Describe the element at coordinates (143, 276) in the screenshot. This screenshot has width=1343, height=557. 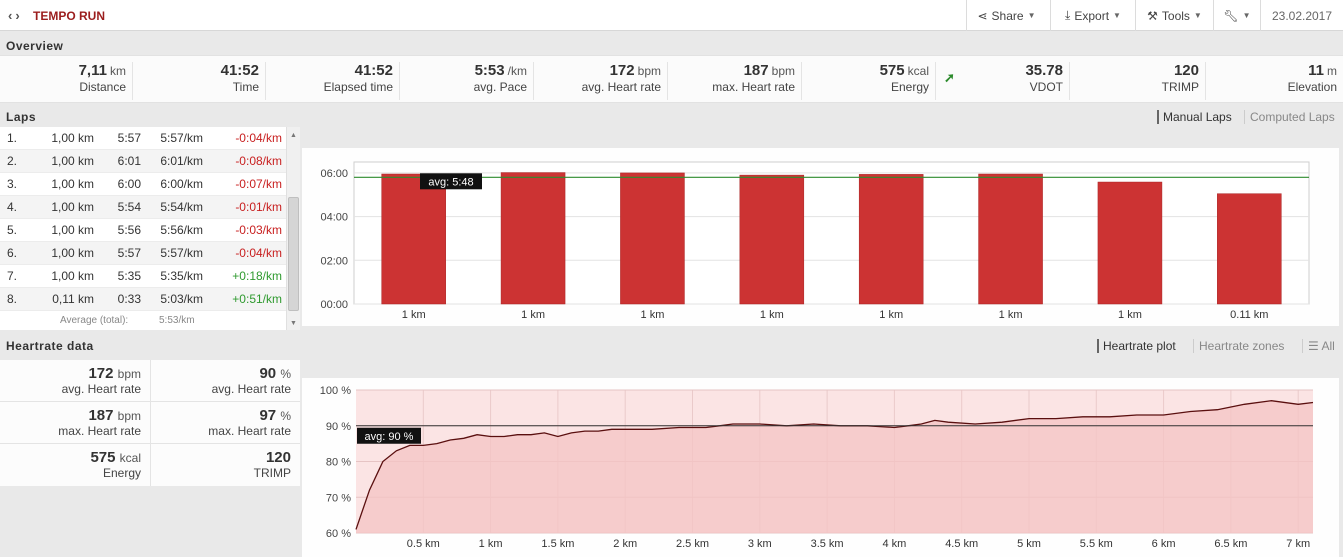
I see `lap-row: 7. 1,00 km 5:35 5:35/km +0:18/km` at that location.